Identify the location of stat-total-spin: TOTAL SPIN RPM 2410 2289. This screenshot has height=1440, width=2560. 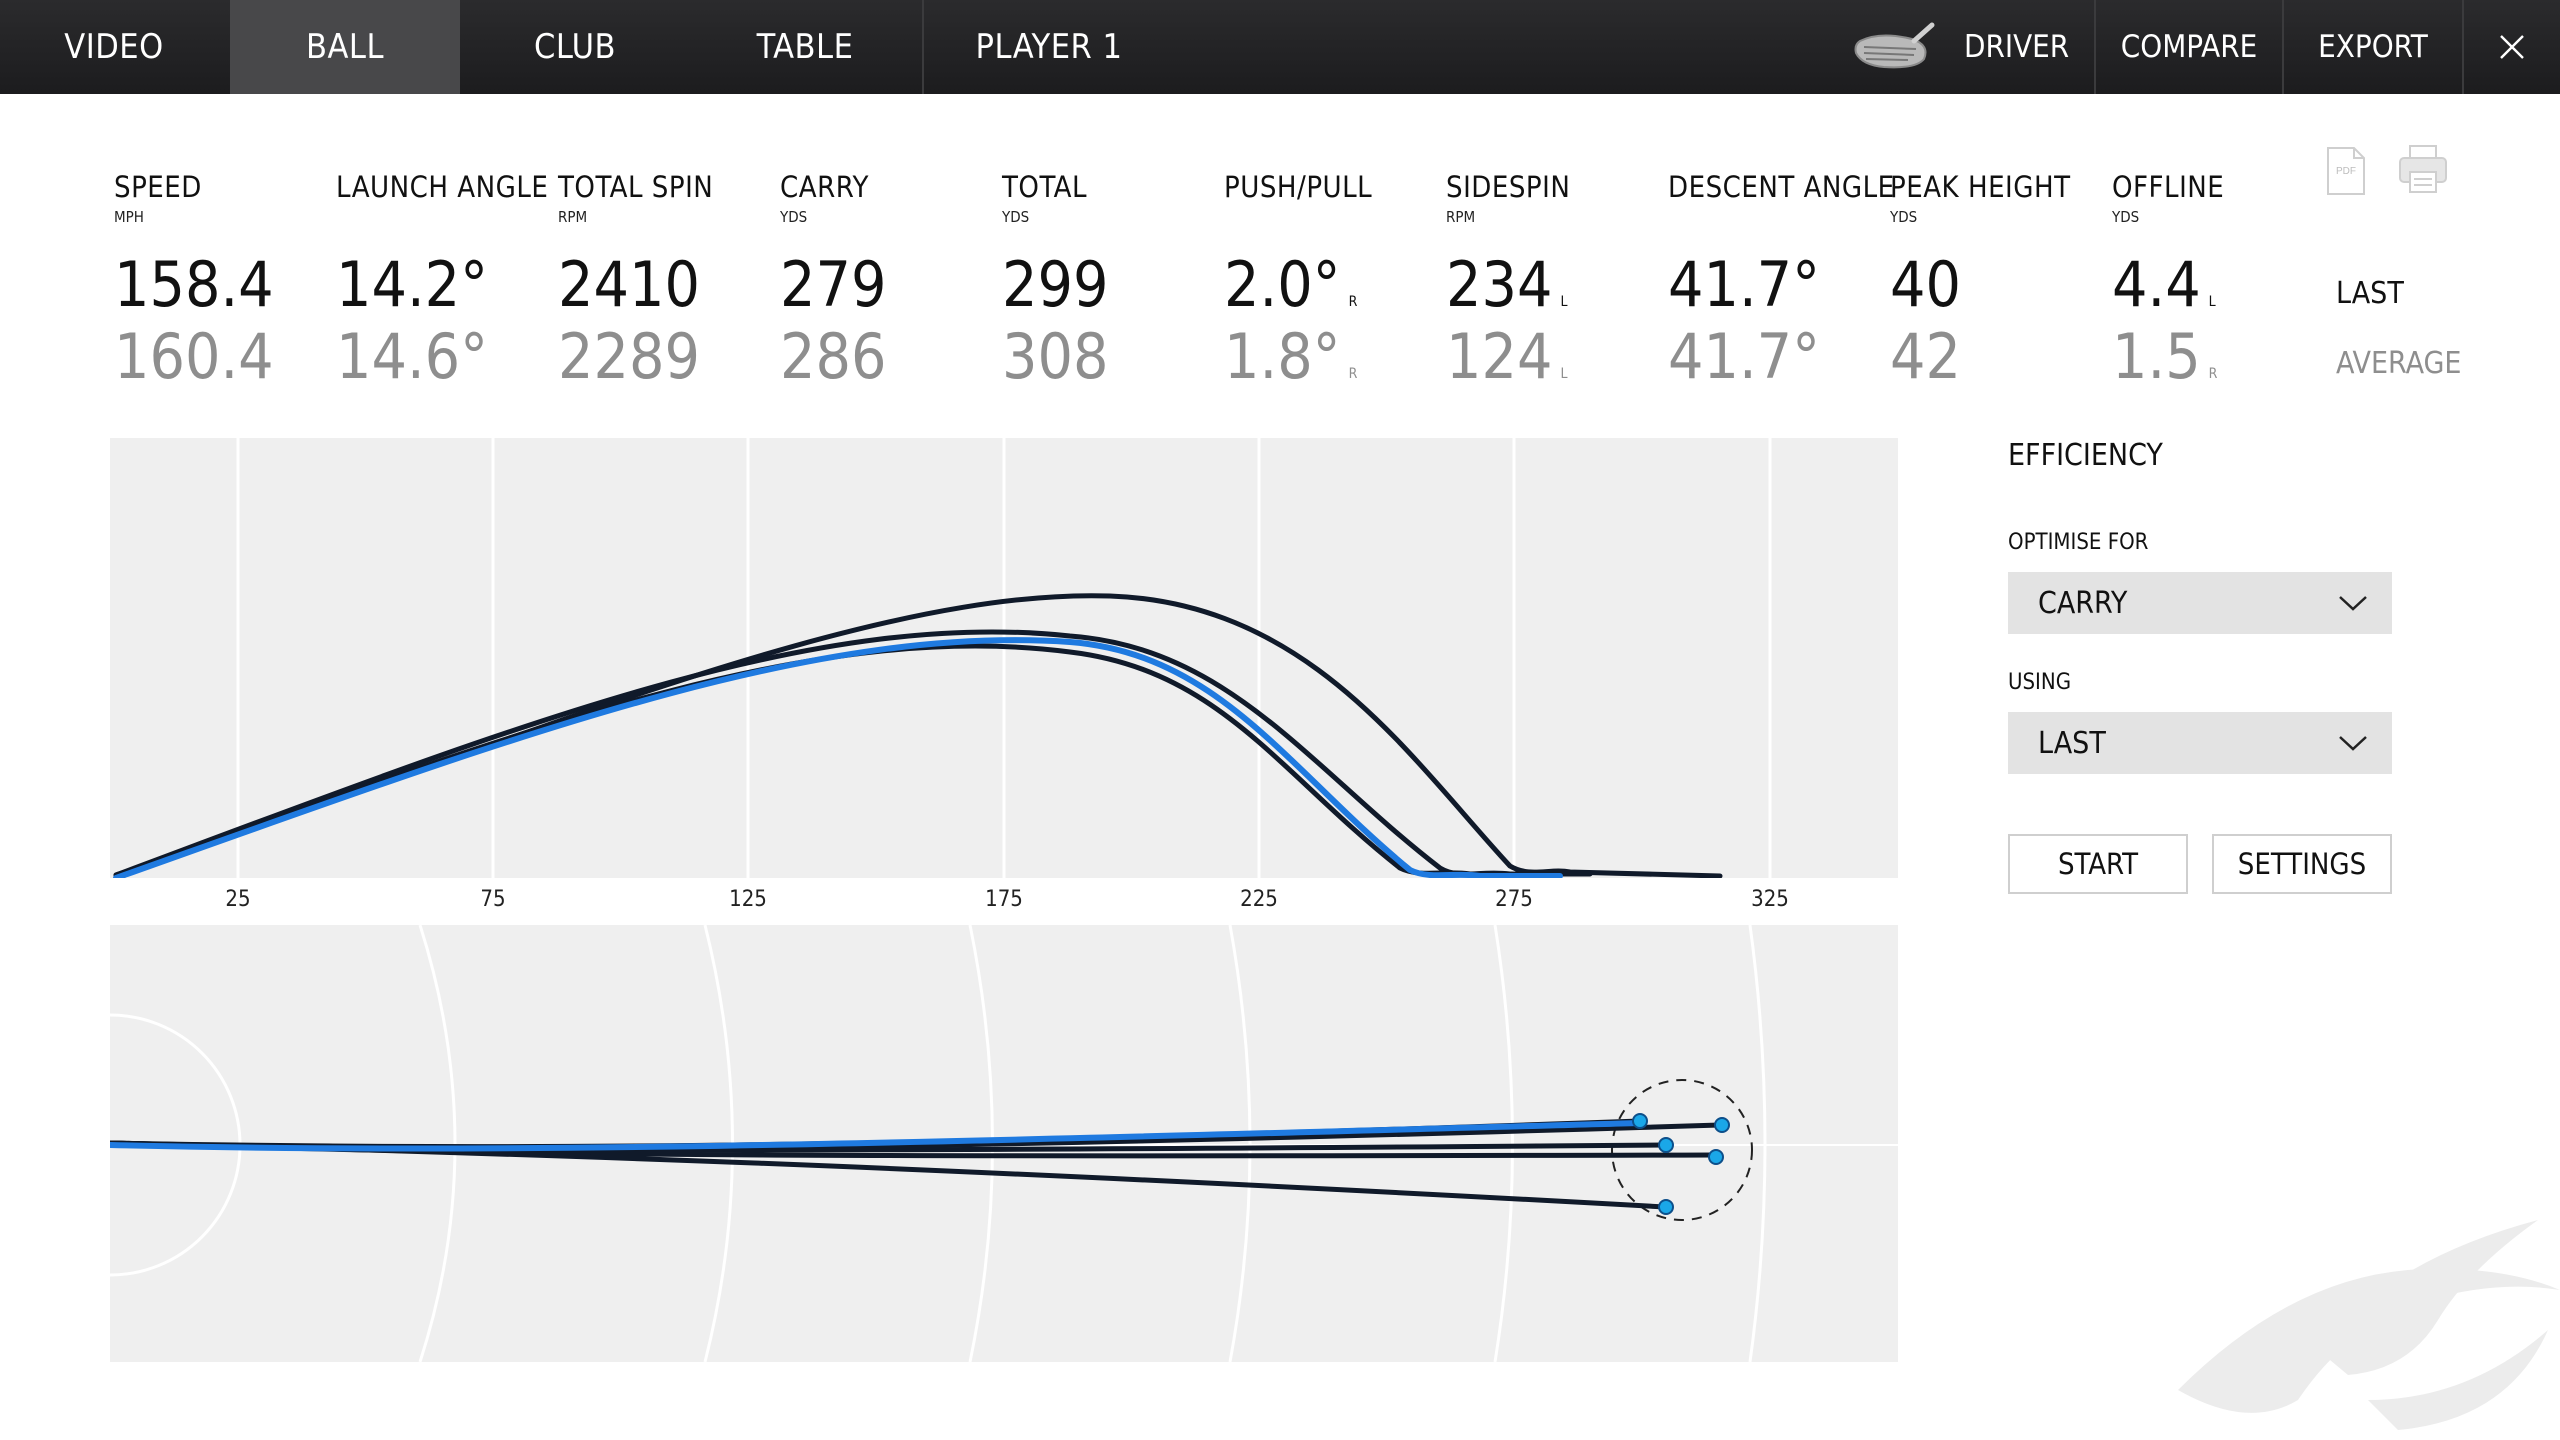
(635, 281).